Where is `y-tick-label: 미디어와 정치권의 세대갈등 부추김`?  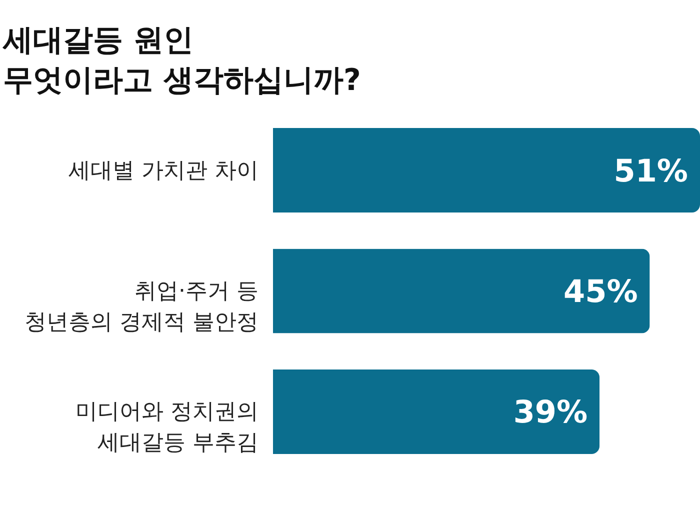
y-tick-label: 미디어와 정치권의 세대갈등 부추김 is located at coordinates (167, 428).